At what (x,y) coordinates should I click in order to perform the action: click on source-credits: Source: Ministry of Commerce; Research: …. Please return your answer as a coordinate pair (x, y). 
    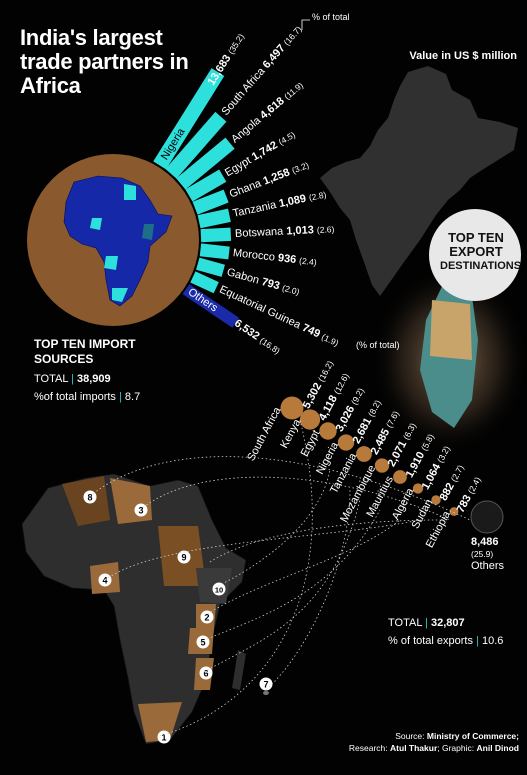
    Looking at the image, I should click on (434, 742).